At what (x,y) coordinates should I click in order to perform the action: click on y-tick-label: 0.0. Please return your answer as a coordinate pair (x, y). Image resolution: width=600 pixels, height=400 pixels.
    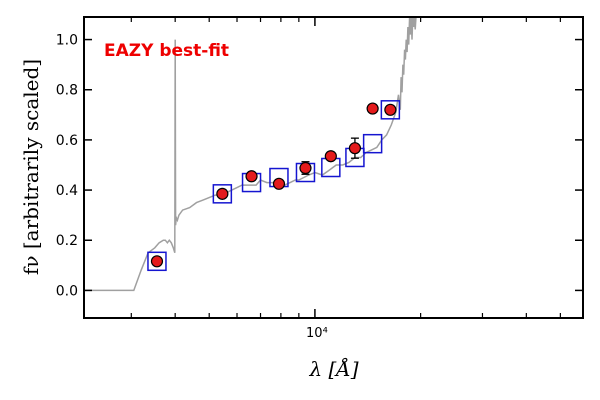
    Looking at the image, I should click on (67, 291).